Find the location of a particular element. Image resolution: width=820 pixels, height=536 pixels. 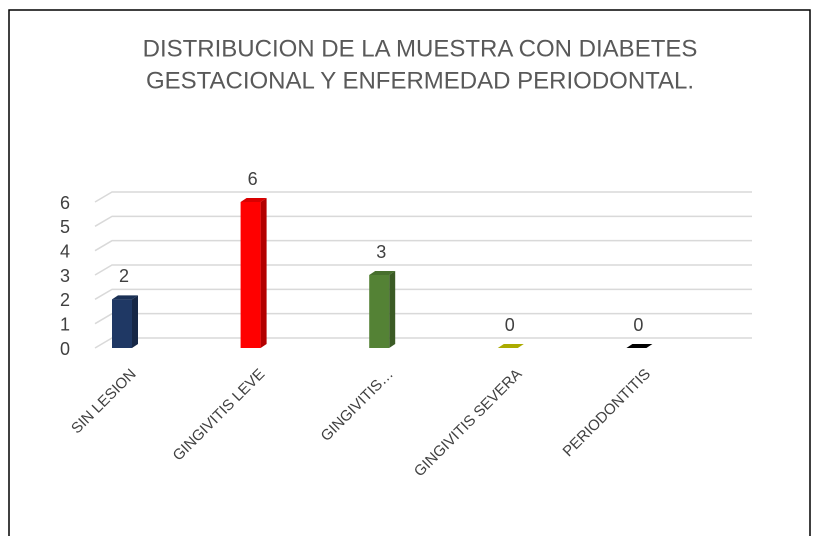

chart-title: DISTRIBUCION DE LA MUESTRA CON DIABETES is located at coordinates (420, 48).